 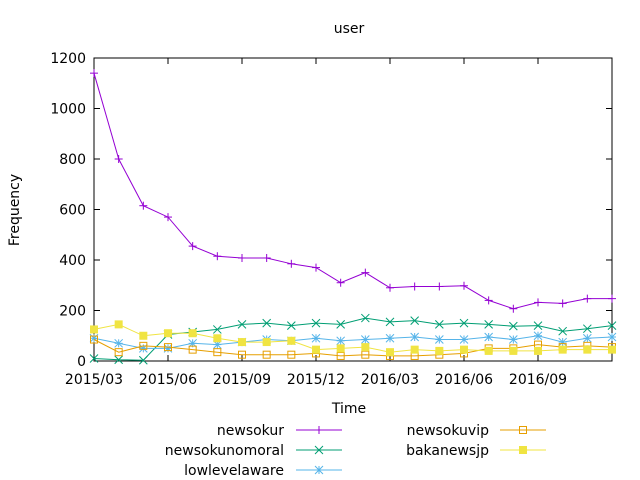 I want to click on x-axis-label: Time, so click(x=348, y=409).